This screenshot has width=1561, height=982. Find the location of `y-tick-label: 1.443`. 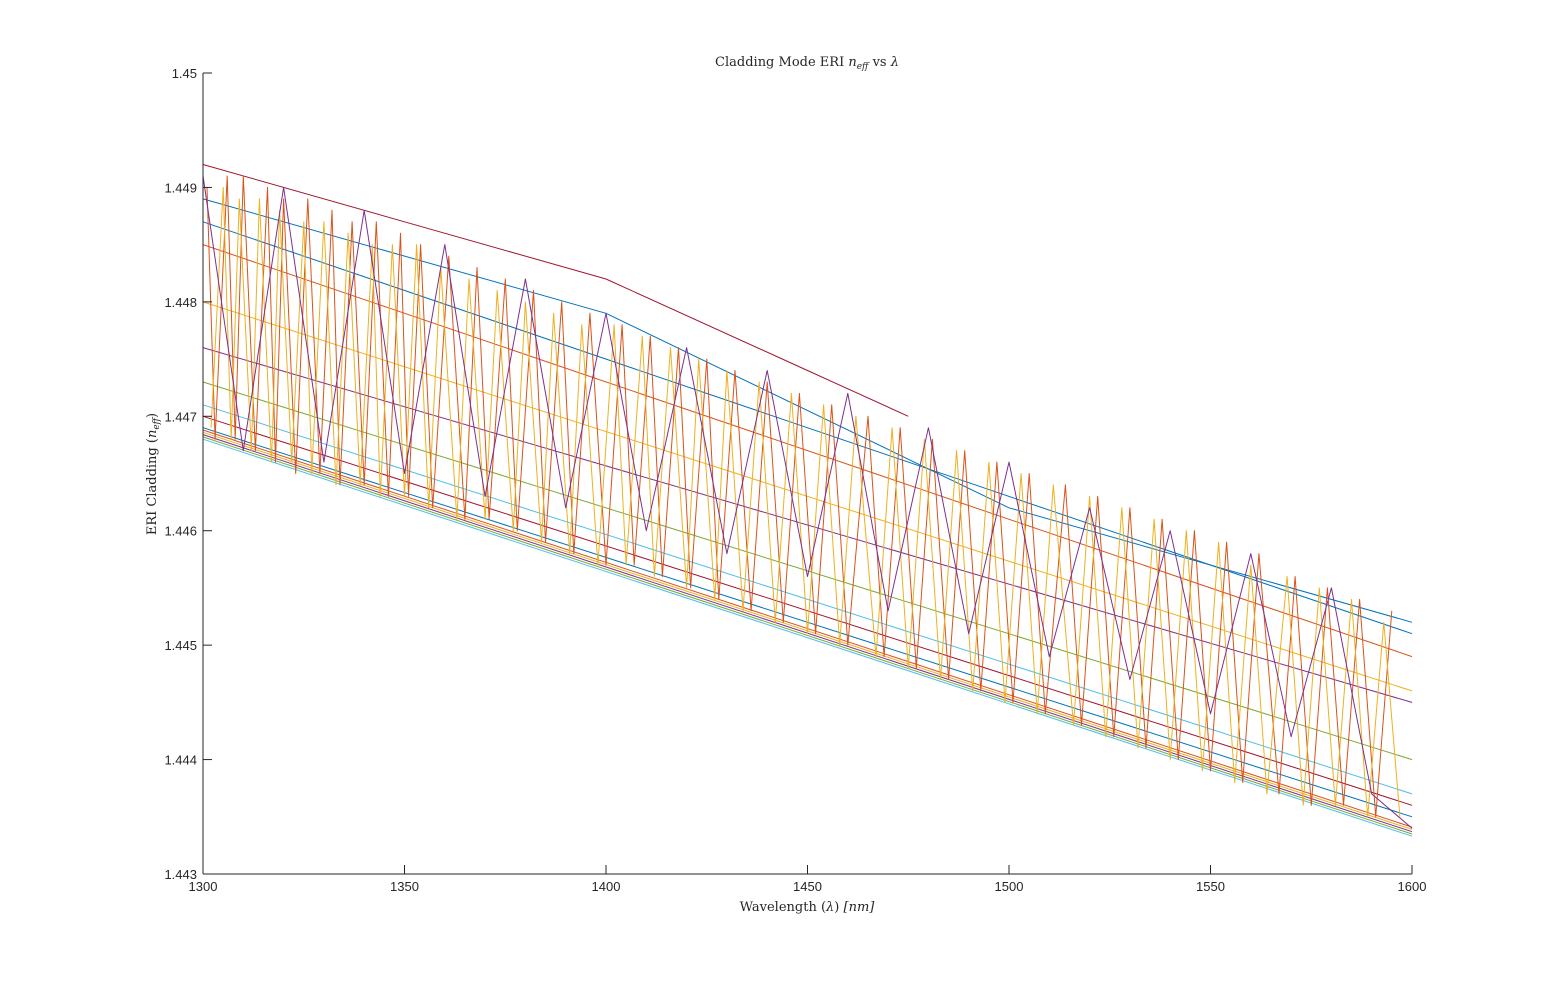

y-tick-label: 1.443 is located at coordinates (180, 874).